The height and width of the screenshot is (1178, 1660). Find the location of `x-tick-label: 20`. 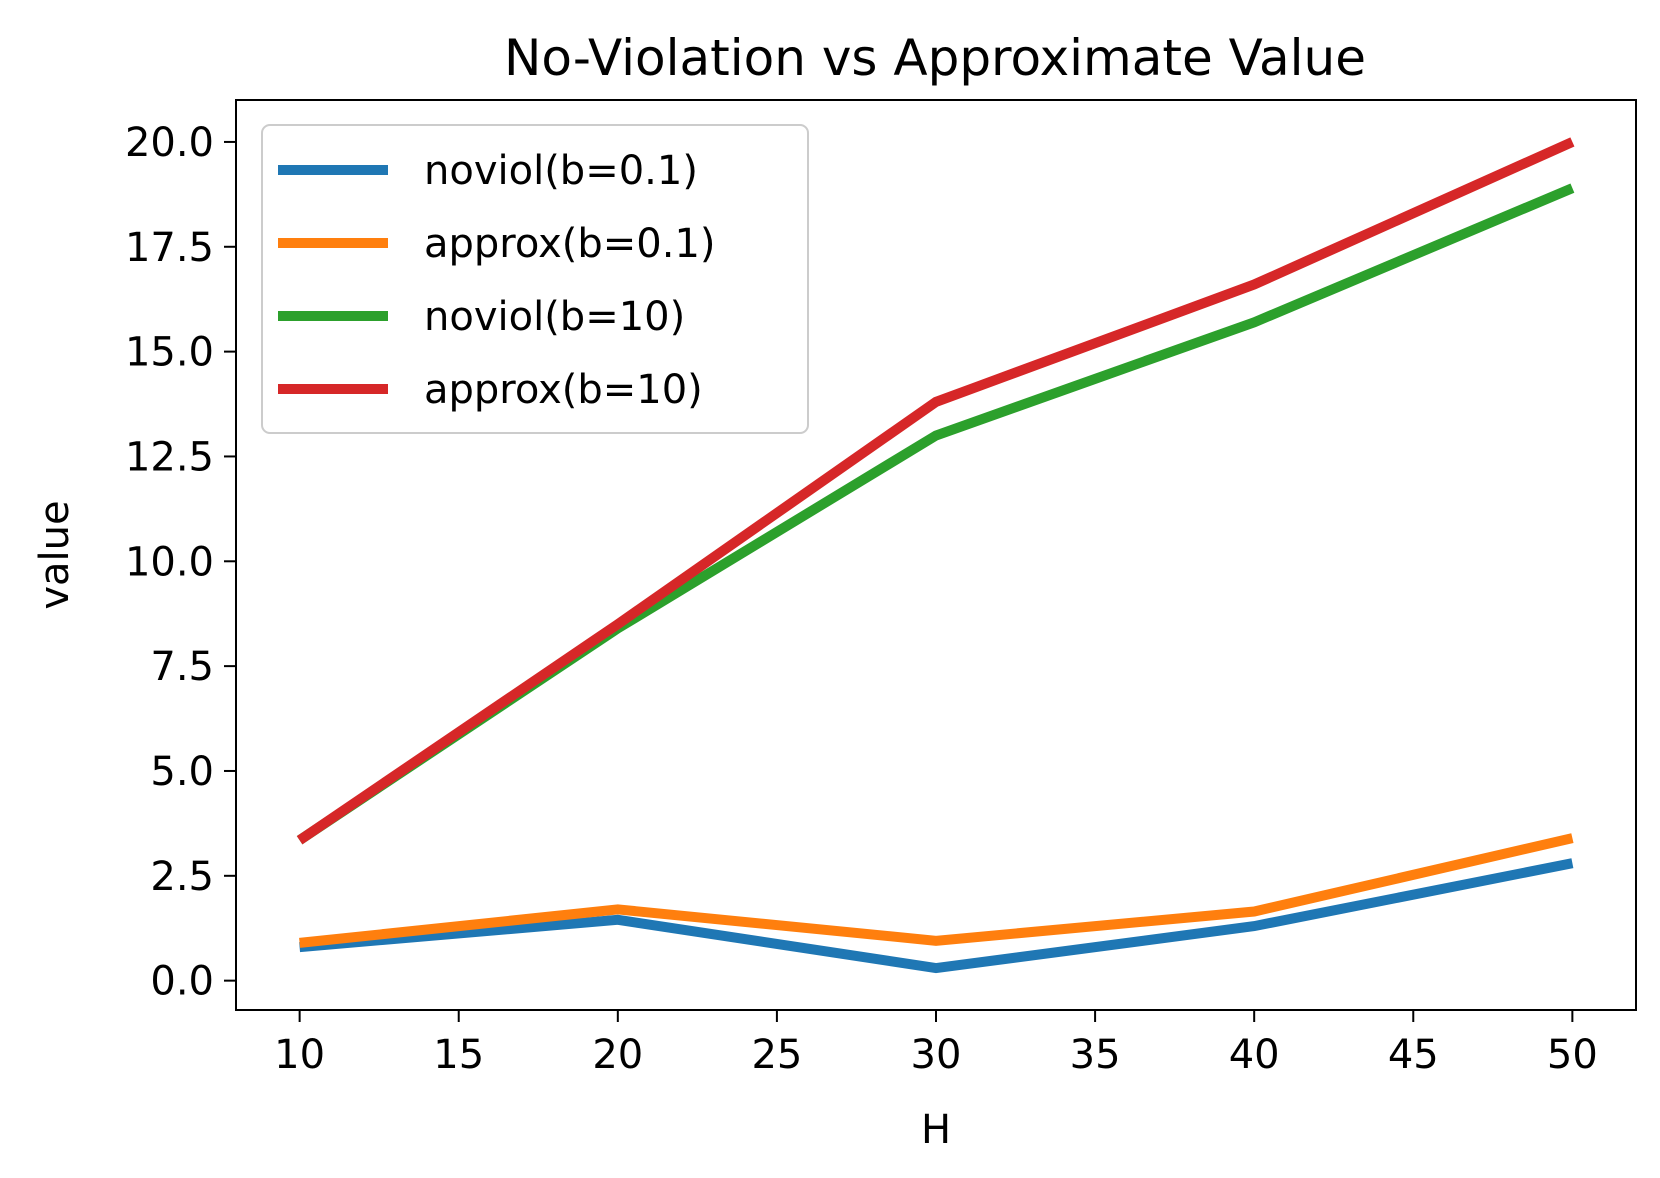

x-tick-label: 20 is located at coordinates (617, 1055).